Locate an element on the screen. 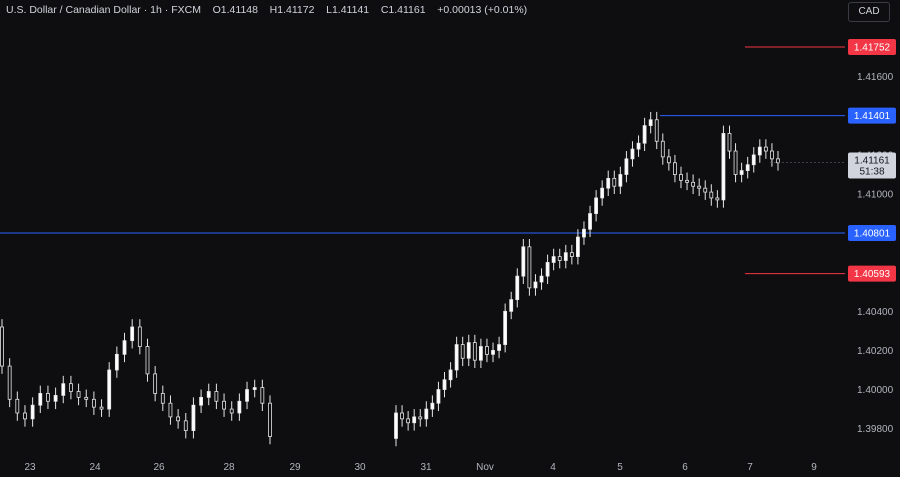 The height and width of the screenshot is (477, 900). time-tick-label: 30 is located at coordinates (360, 467).